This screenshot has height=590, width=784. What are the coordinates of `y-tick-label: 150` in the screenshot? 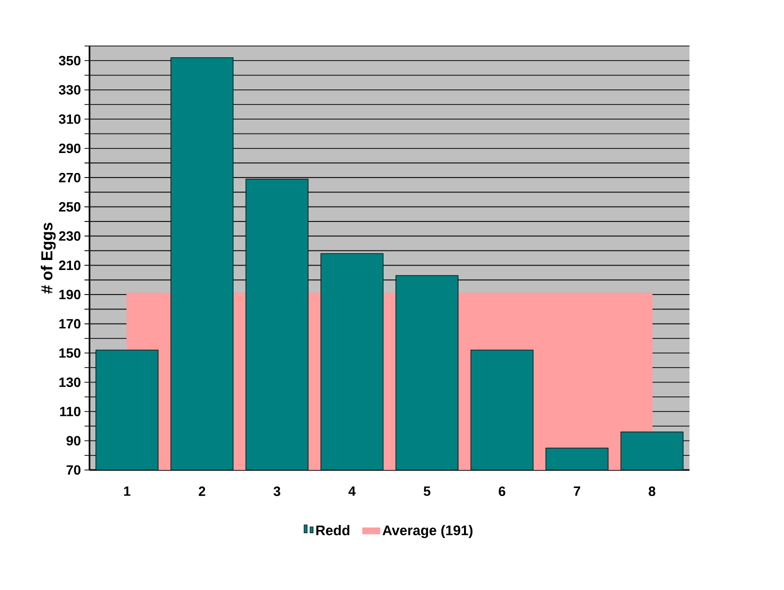 It's located at (69, 353).